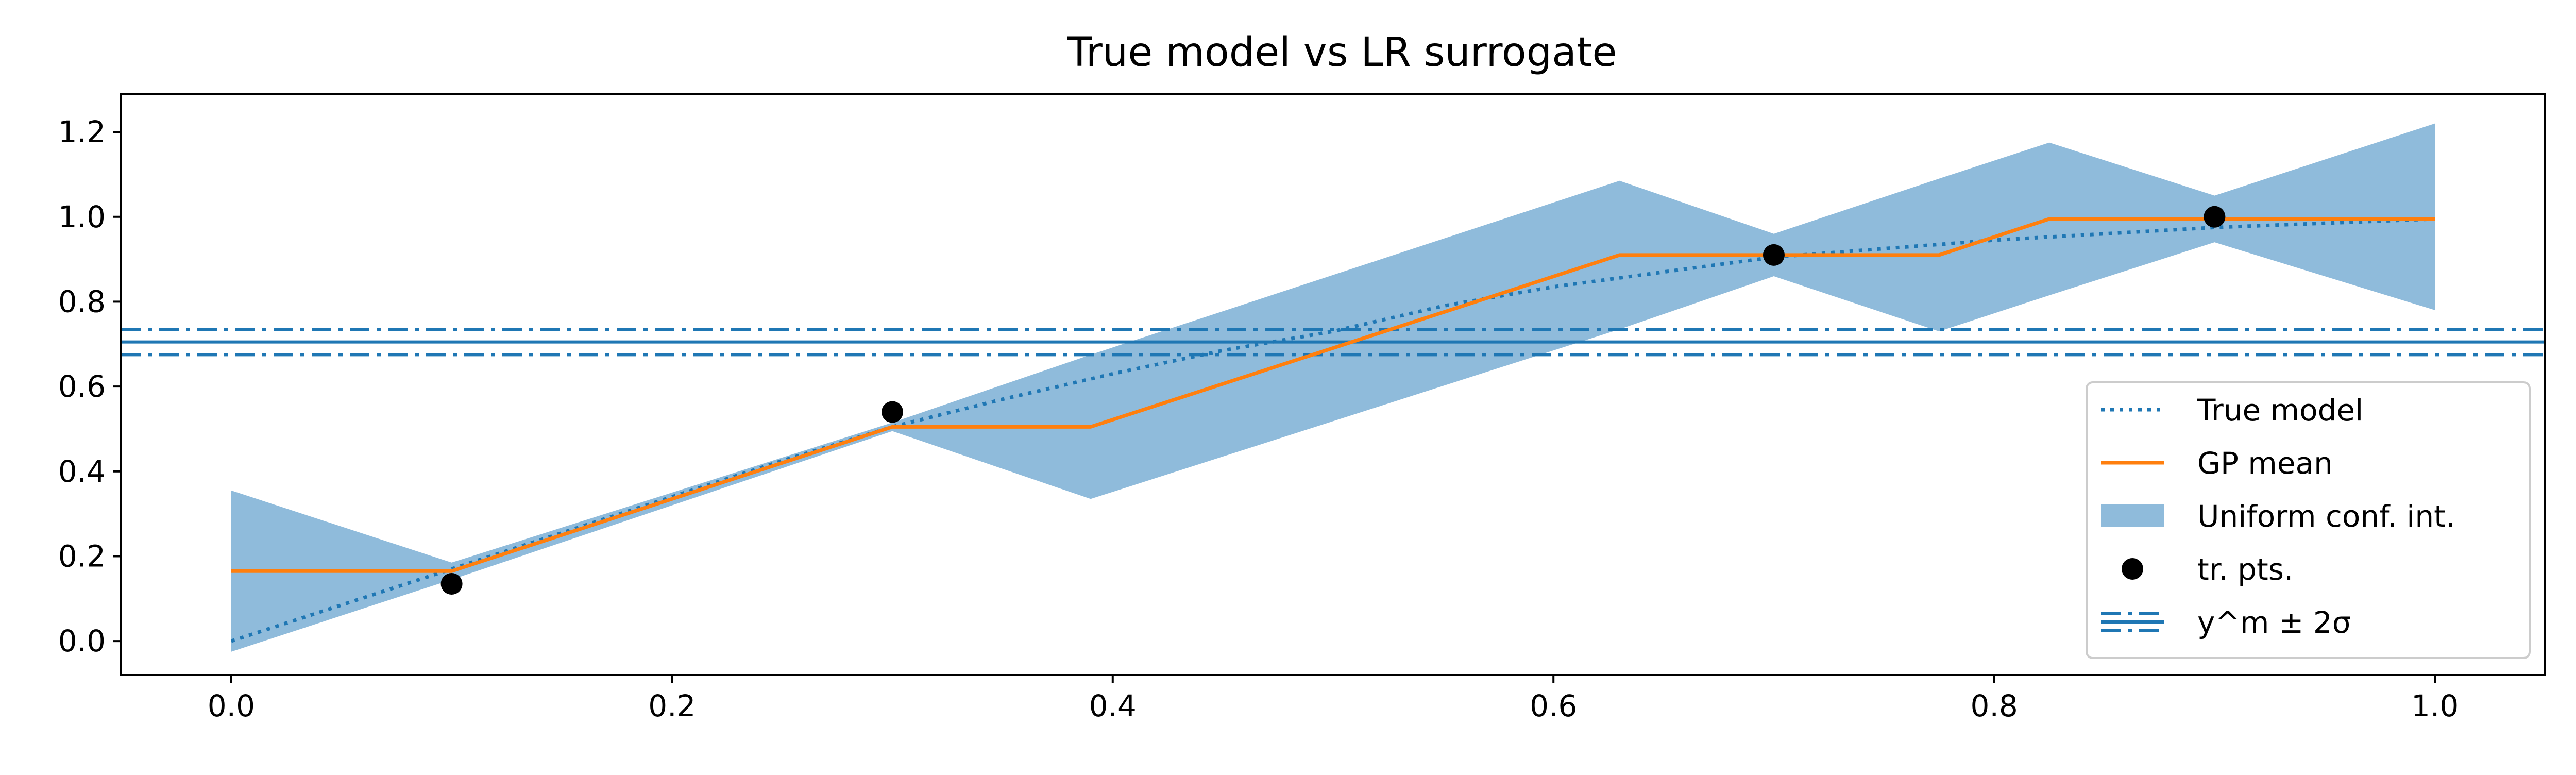 The image size is (2576, 775). Describe the element at coordinates (82, 216) in the screenshot. I see `y-tick-label: 1.0` at that location.